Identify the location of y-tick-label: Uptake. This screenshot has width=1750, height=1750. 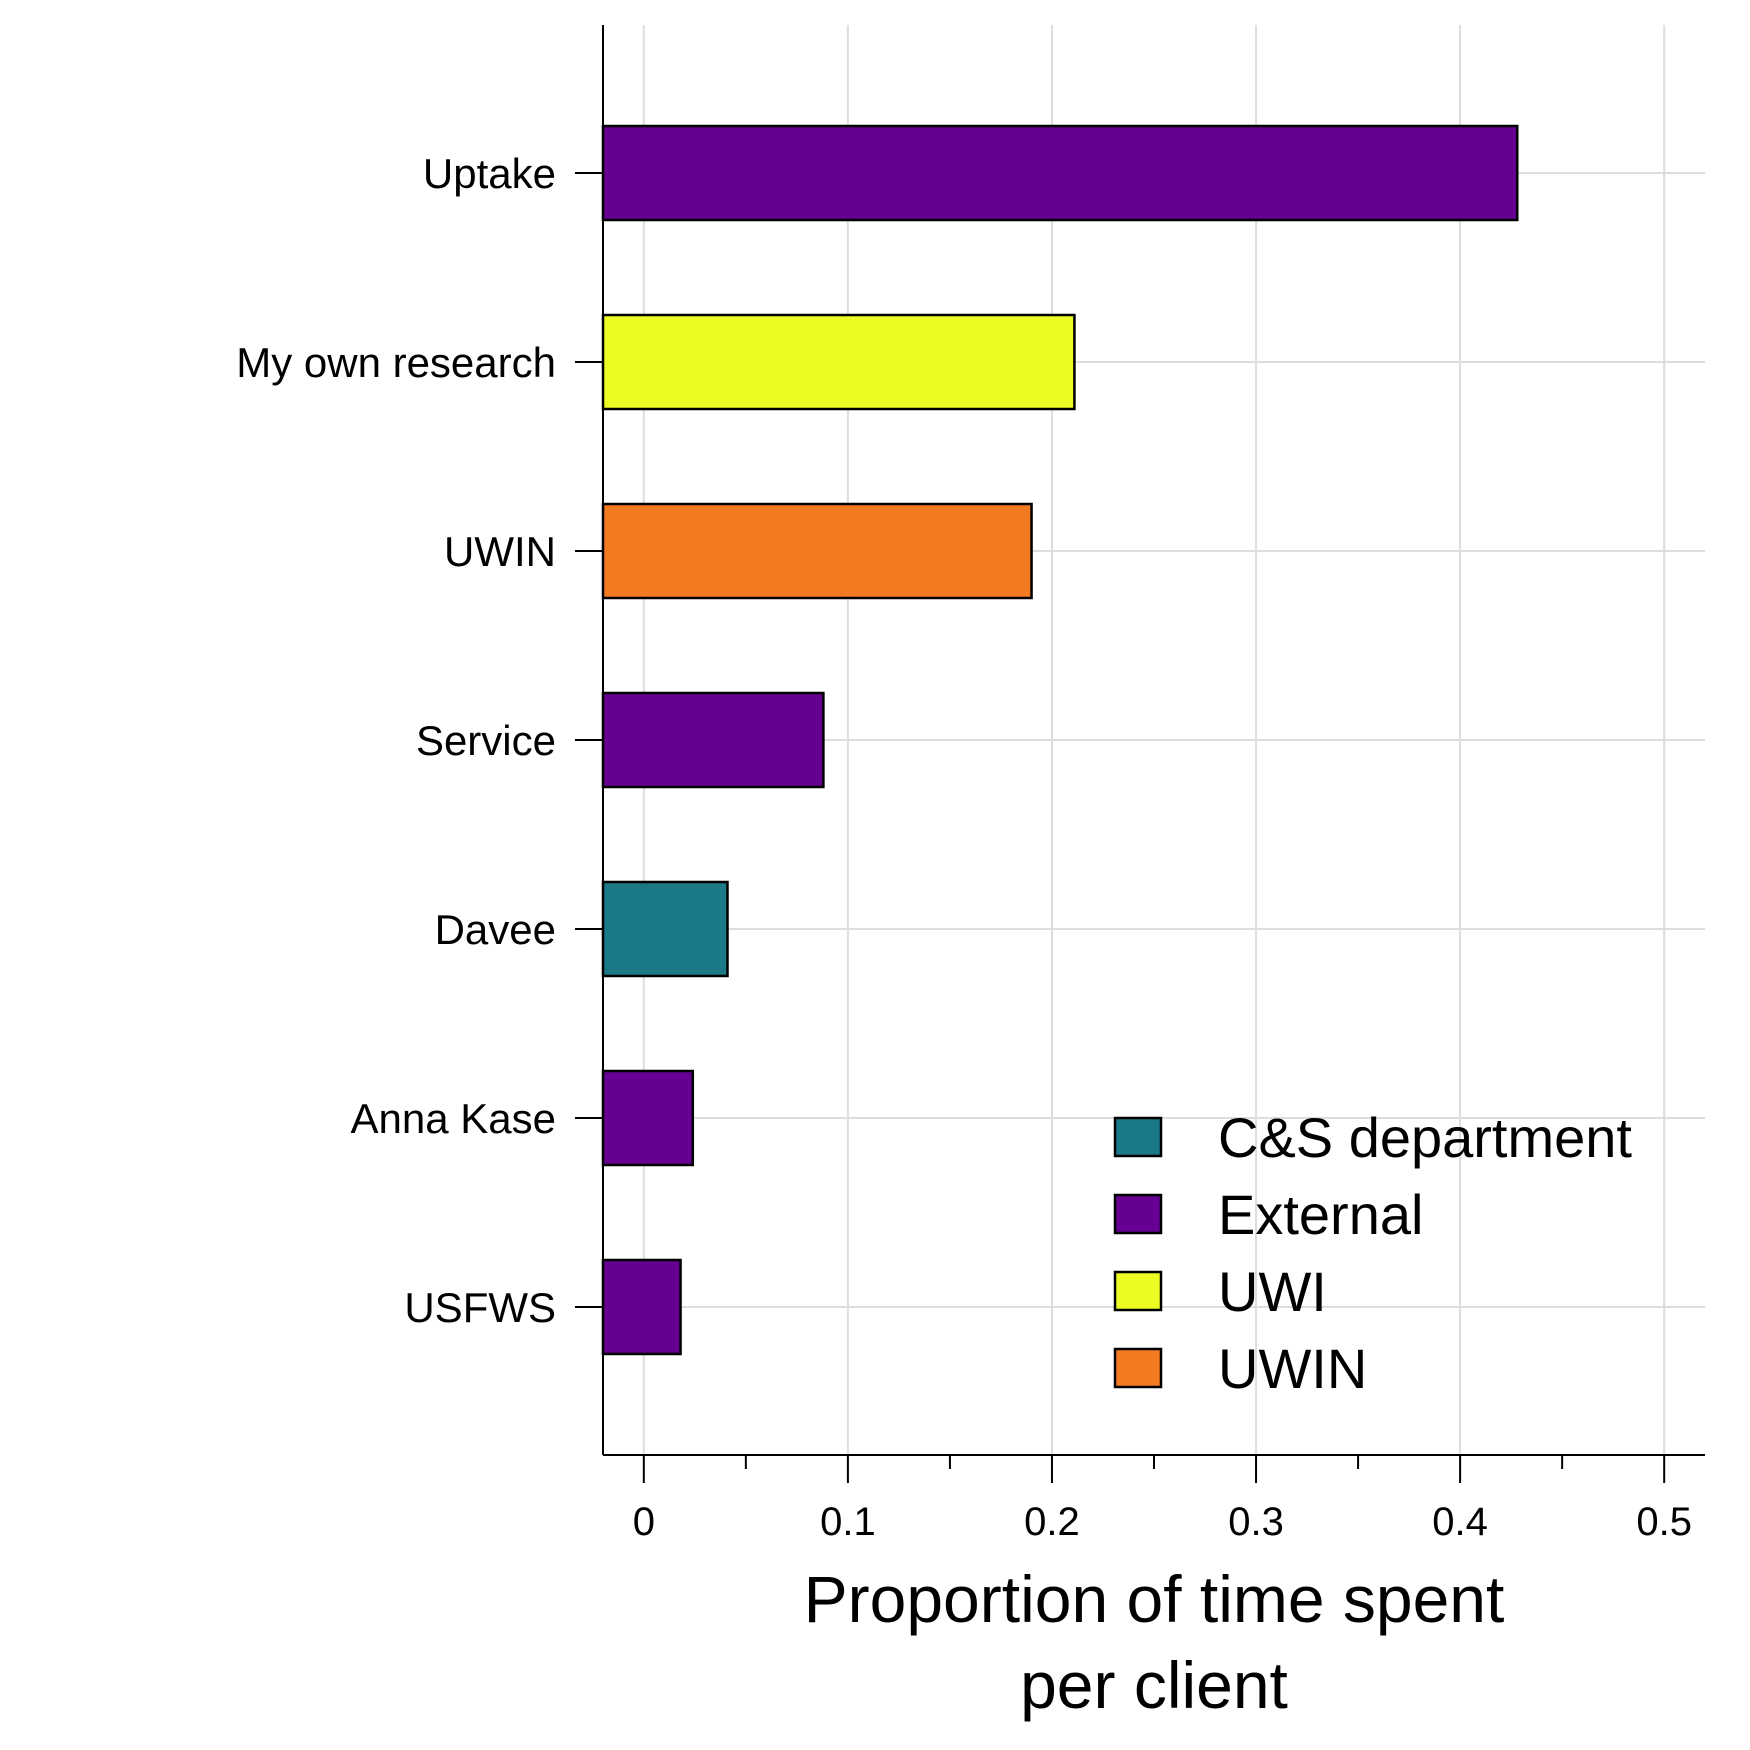
(489, 173).